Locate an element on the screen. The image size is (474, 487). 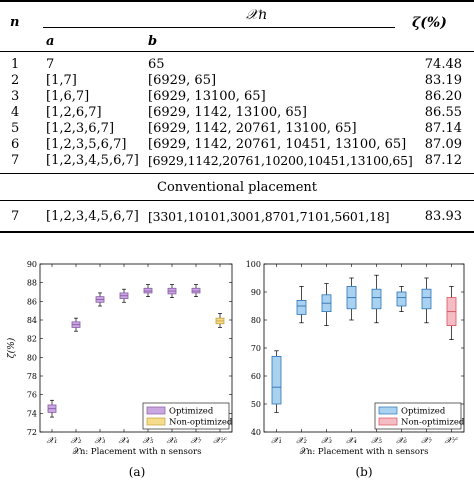
panel-label-b: (b) is located at coordinates (363, 472).